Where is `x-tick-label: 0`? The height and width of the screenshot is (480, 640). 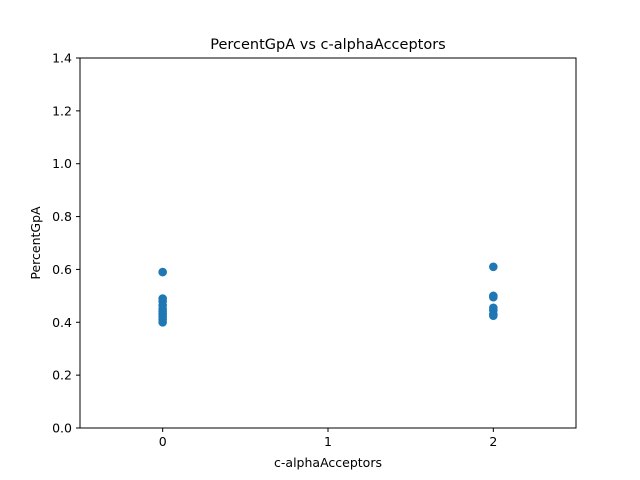 x-tick-label: 0 is located at coordinates (163, 441).